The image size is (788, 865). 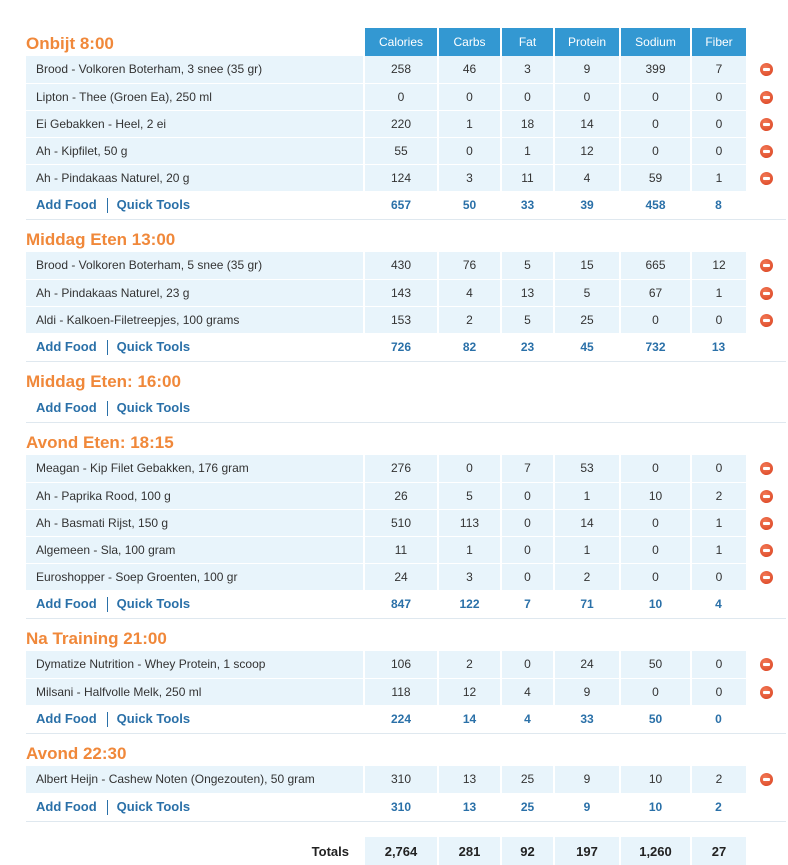 I want to click on meal-total-fiber, so click(x=718, y=408).